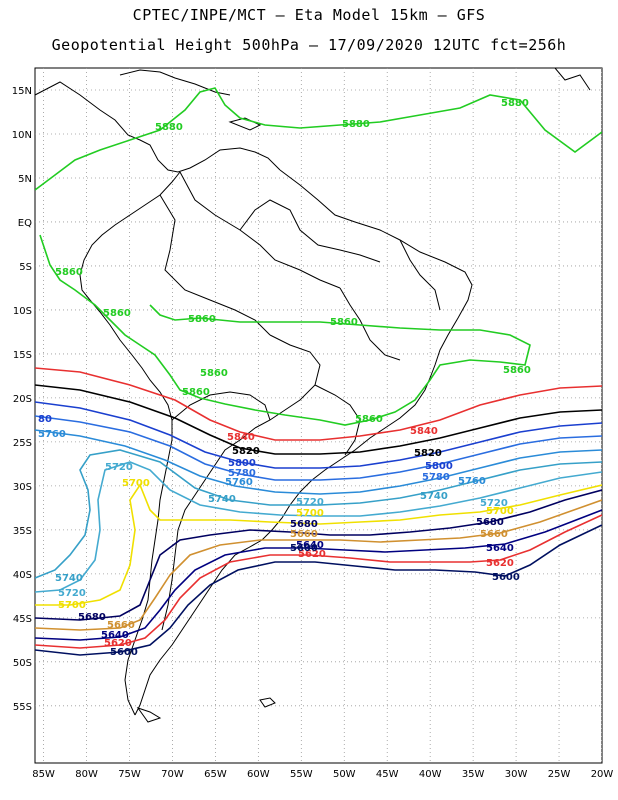 This screenshot has width=618, height=800. What do you see at coordinates (559, 774) in the screenshot?
I see `lon-label: 25W` at bounding box center [559, 774].